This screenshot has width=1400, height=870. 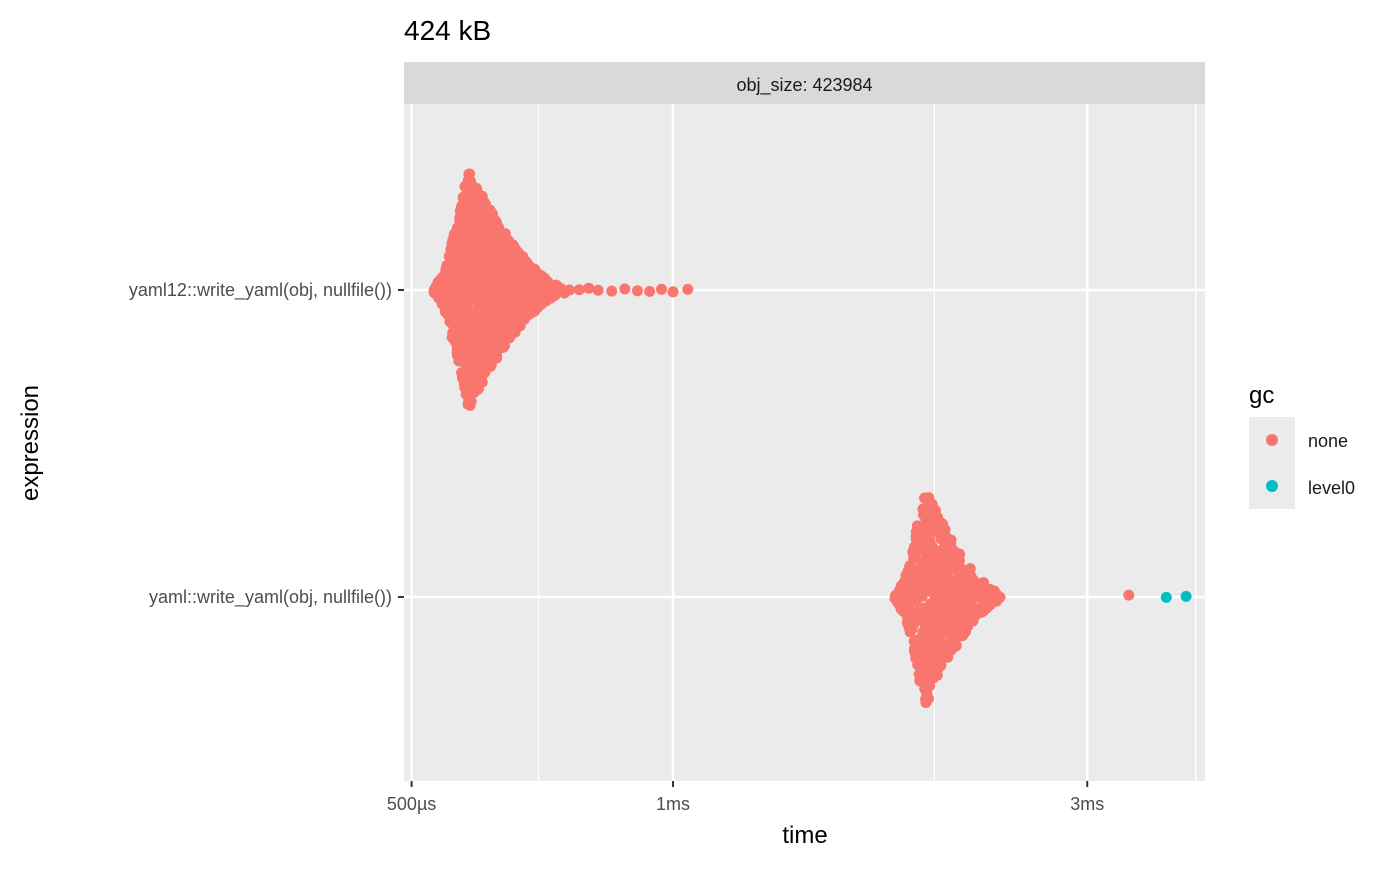 What do you see at coordinates (447, 30) in the screenshot?
I see `chart-title: 424 kB` at bounding box center [447, 30].